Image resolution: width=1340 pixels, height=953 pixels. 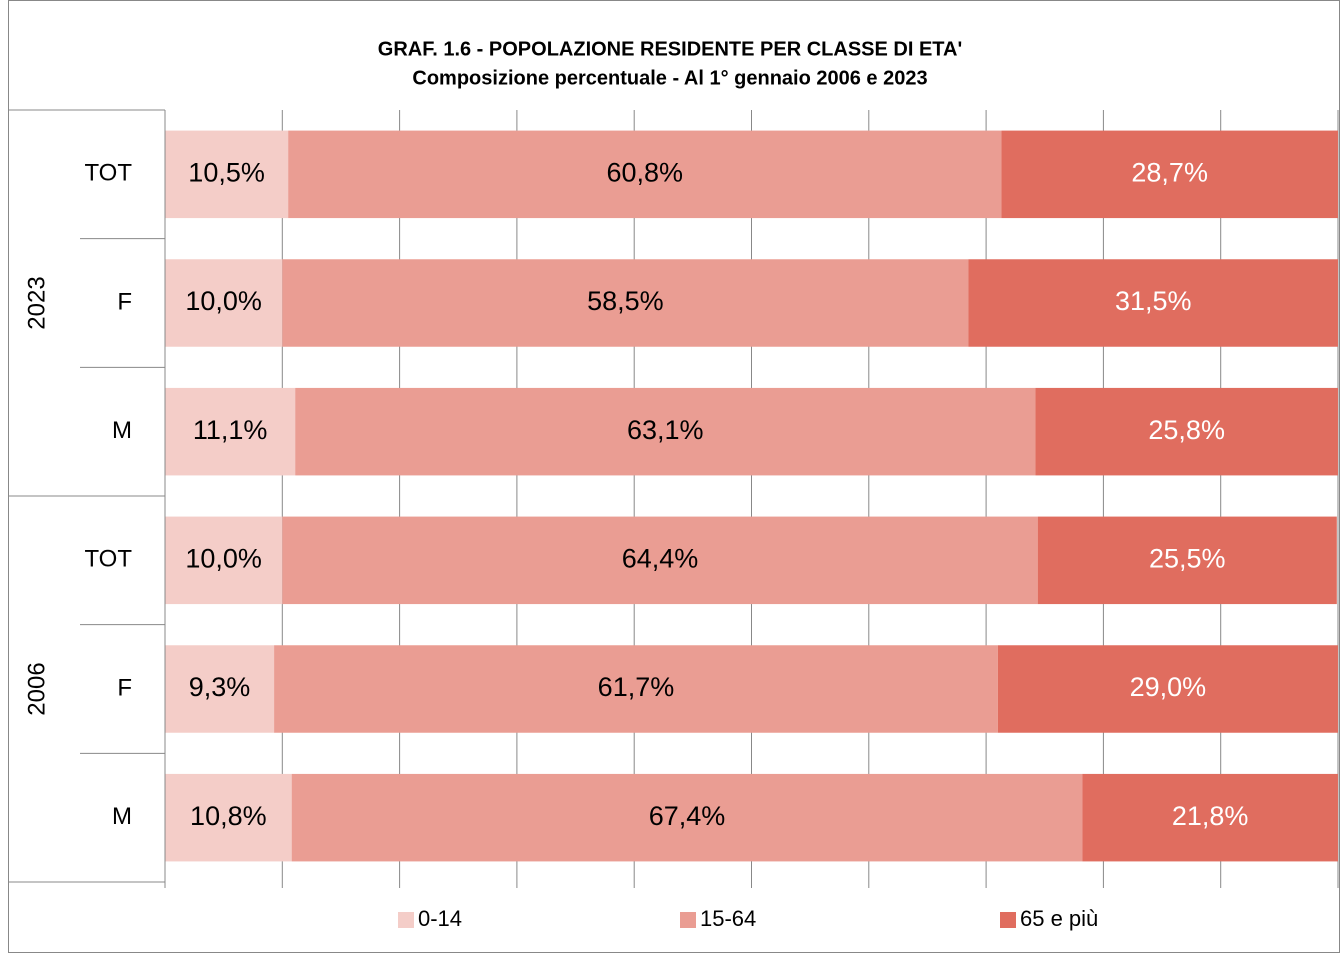 I want to click on data-label: 58,5%, so click(x=625, y=301).